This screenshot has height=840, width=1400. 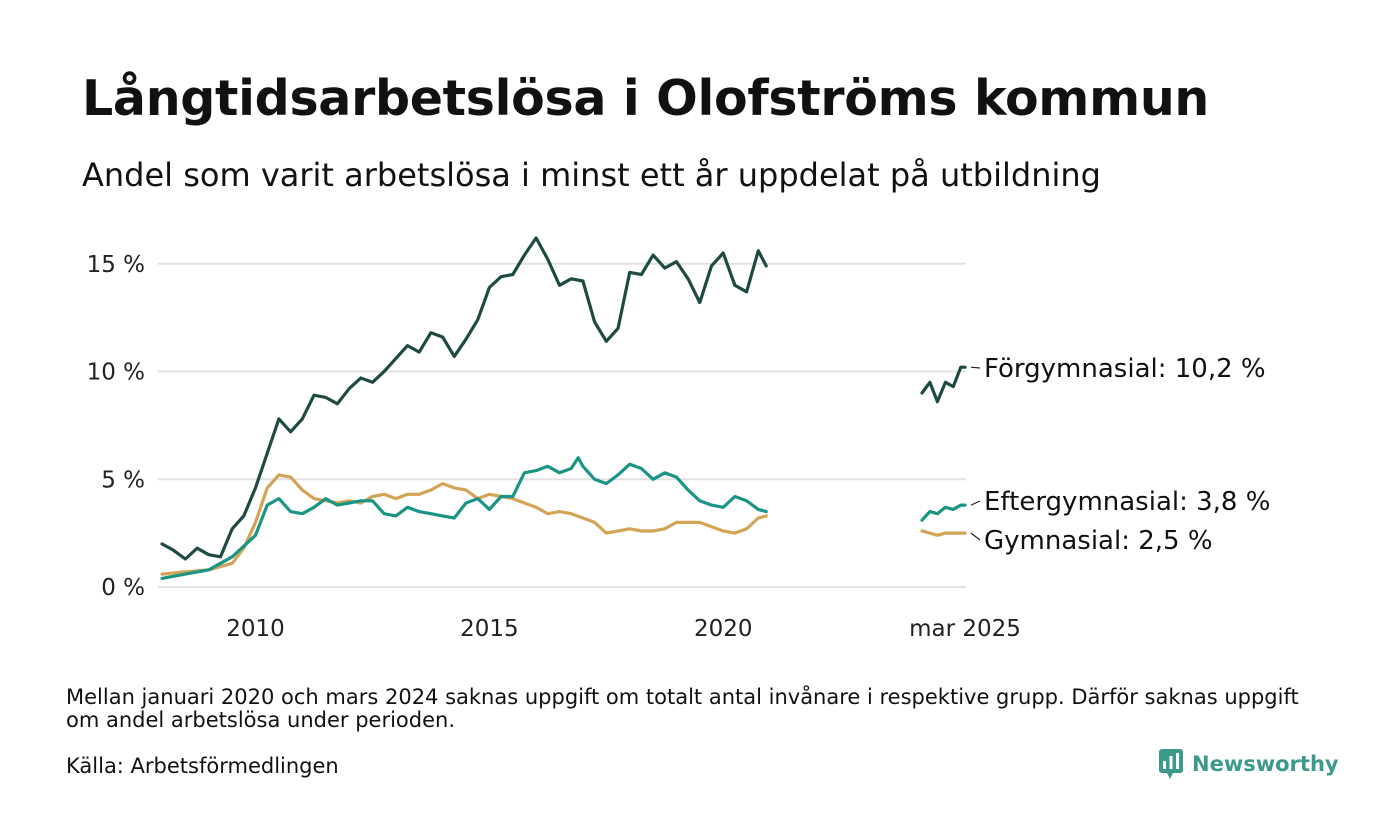 I want to click on chart-title: Långtidsarbetslösa i Olofströms kommun, so click(x=645, y=98).